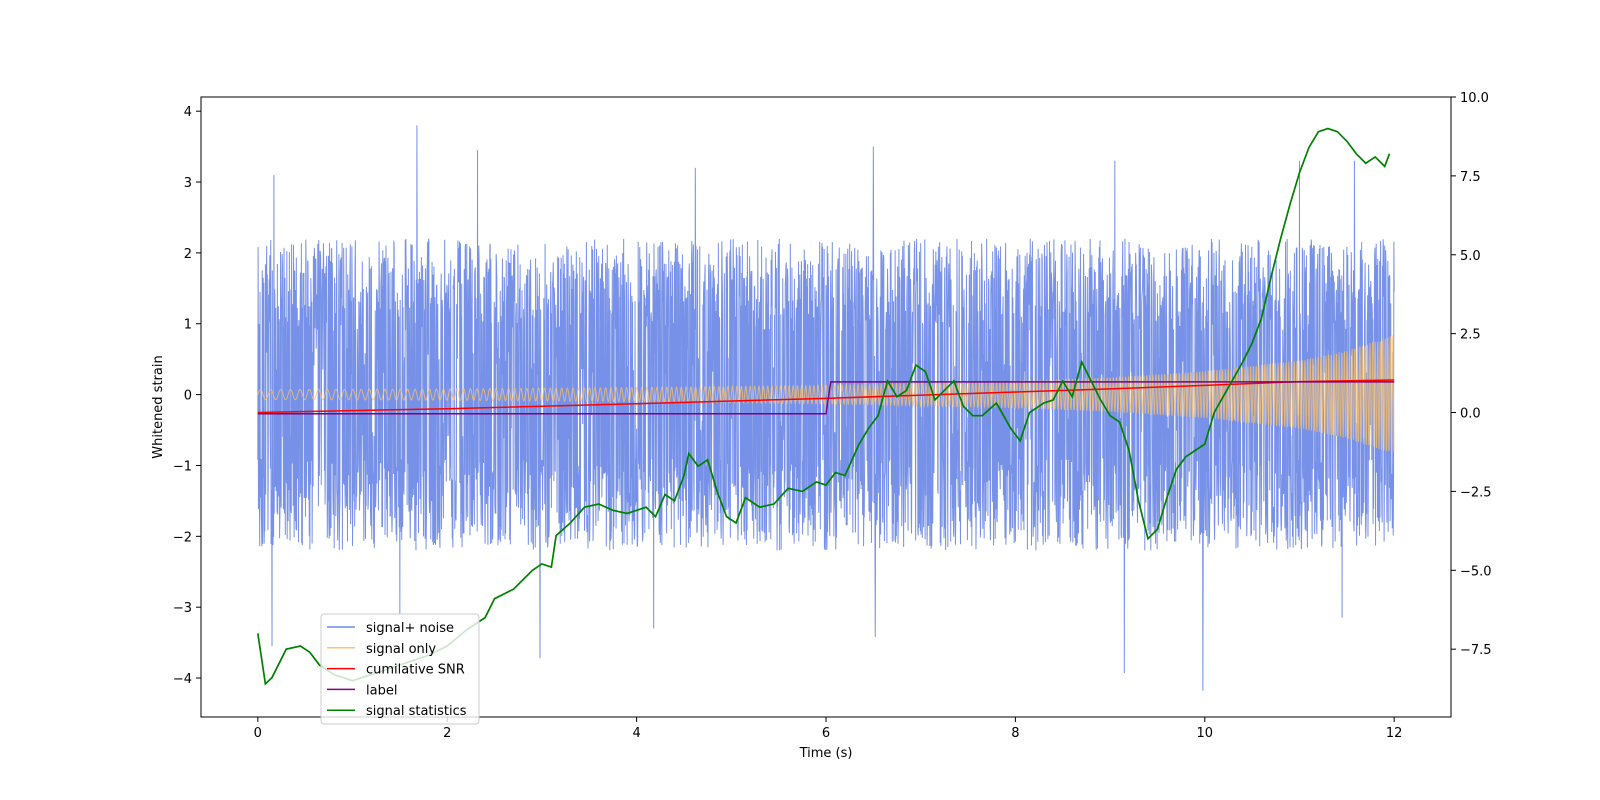 The width and height of the screenshot is (1600, 800). What do you see at coordinates (1476, 571) in the screenshot?
I see `y2-tick-label: −5.0` at bounding box center [1476, 571].